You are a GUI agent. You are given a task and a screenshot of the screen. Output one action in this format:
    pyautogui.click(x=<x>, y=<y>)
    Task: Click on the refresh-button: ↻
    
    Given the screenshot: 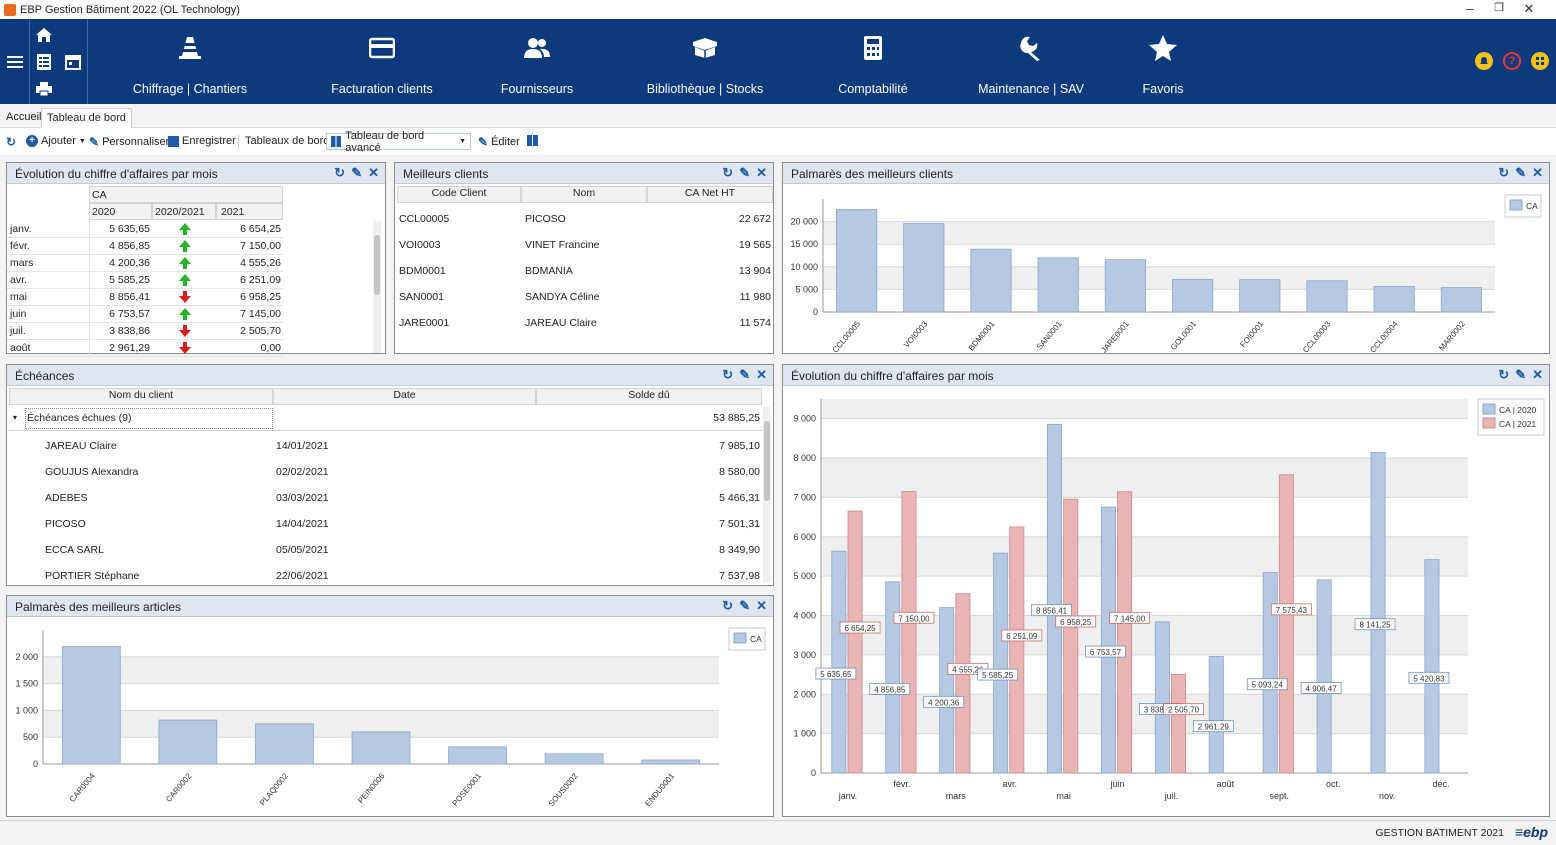 What is the action you would take?
    pyautogui.click(x=11, y=142)
    